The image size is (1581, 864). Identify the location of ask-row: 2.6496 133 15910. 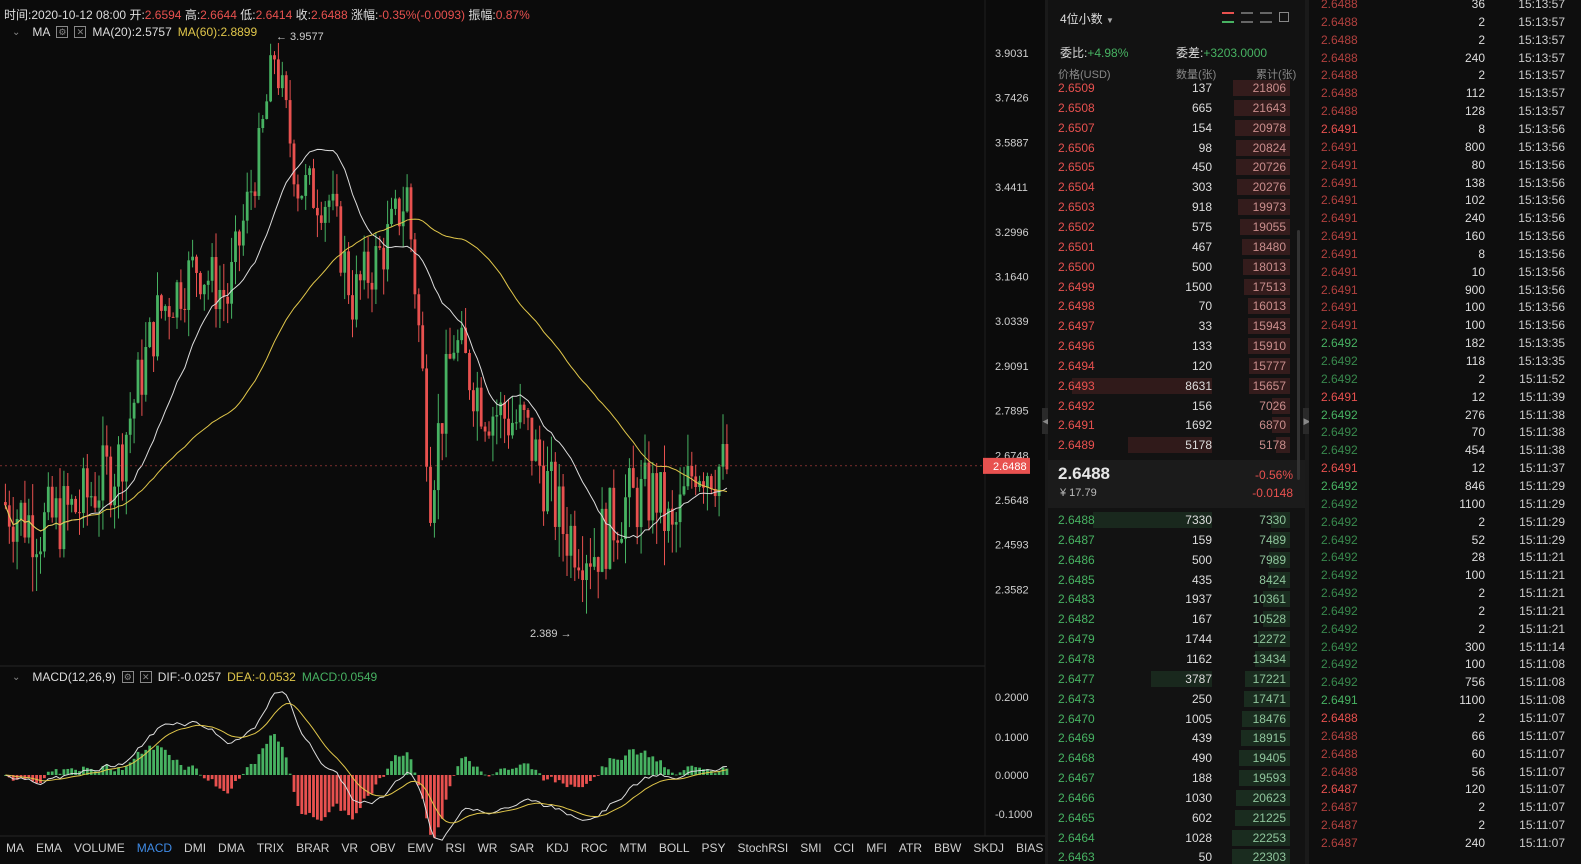
(1173, 346).